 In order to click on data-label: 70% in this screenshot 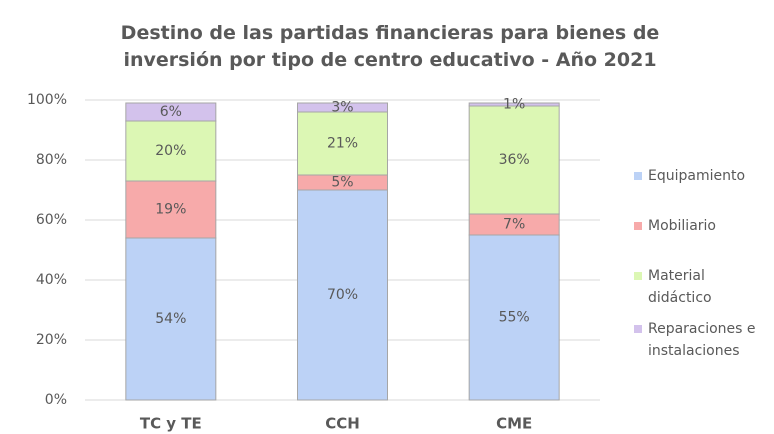, I will do `click(342, 295)`.